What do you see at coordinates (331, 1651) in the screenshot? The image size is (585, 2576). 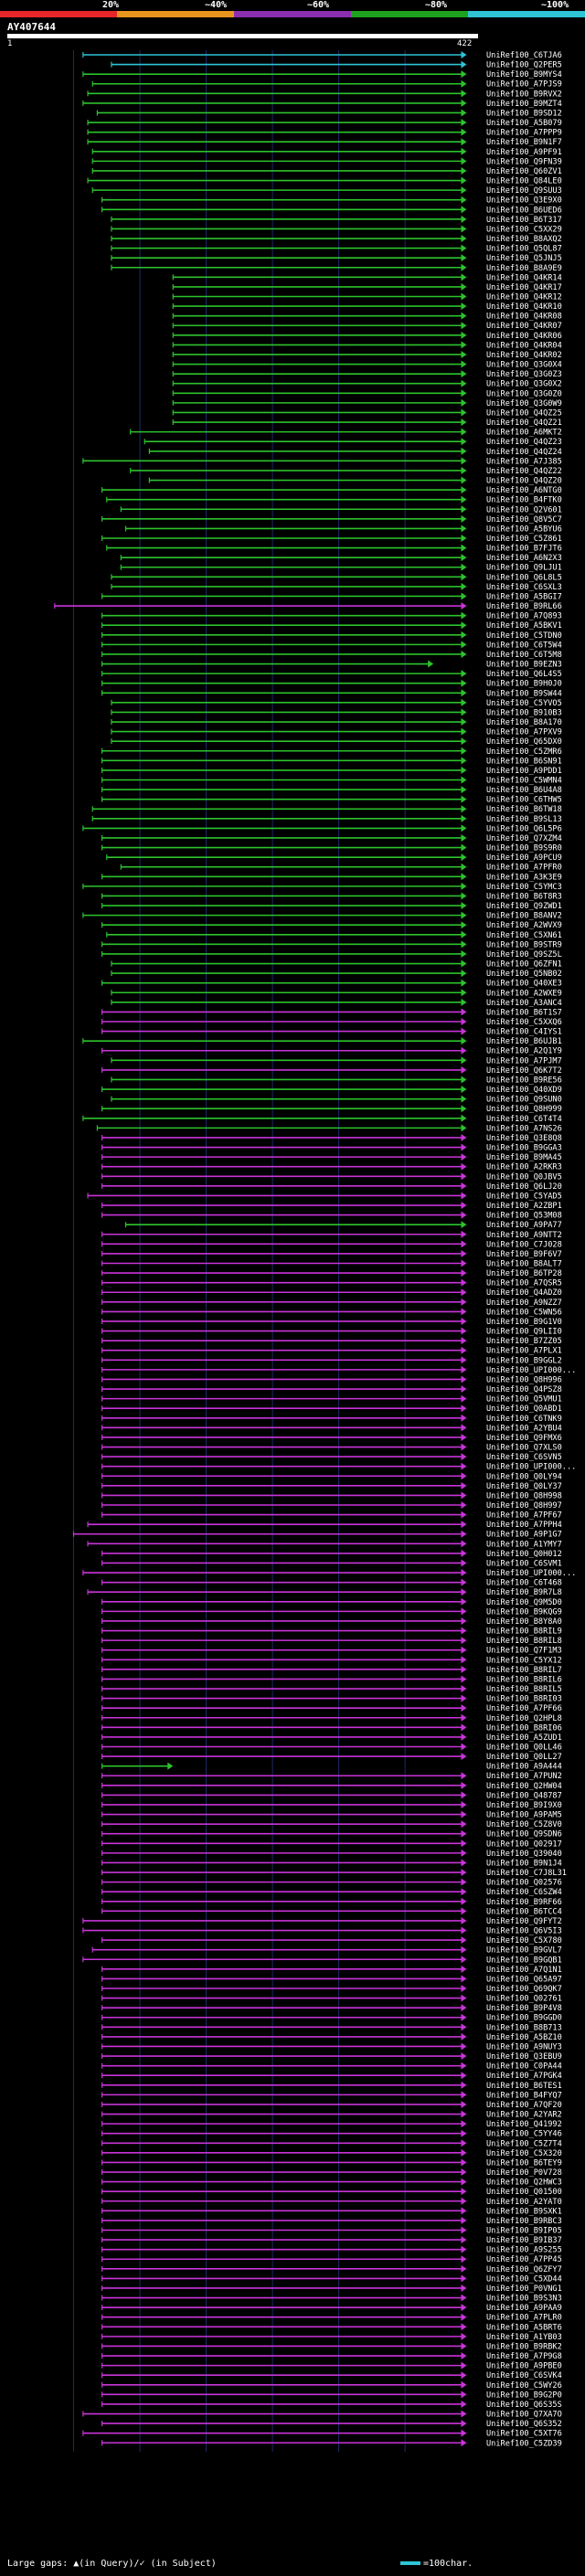 I see `hit-row: UniRef100_Q7F1M3` at bounding box center [331, 1651].